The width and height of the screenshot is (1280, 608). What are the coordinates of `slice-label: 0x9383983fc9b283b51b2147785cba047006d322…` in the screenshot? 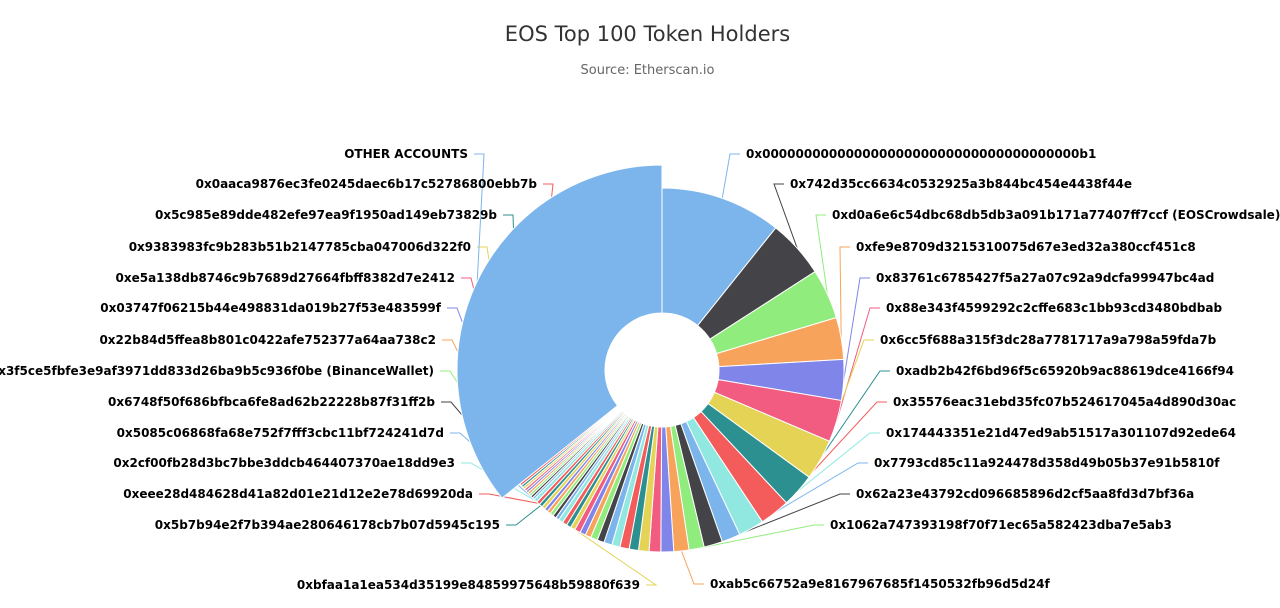 It's located at (300, 247).